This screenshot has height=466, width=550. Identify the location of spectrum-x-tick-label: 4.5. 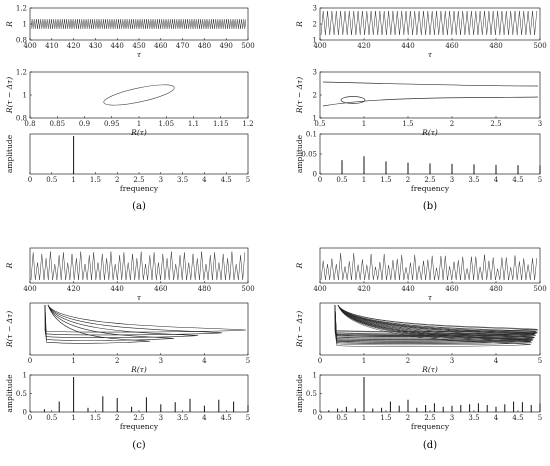
(226, 418).